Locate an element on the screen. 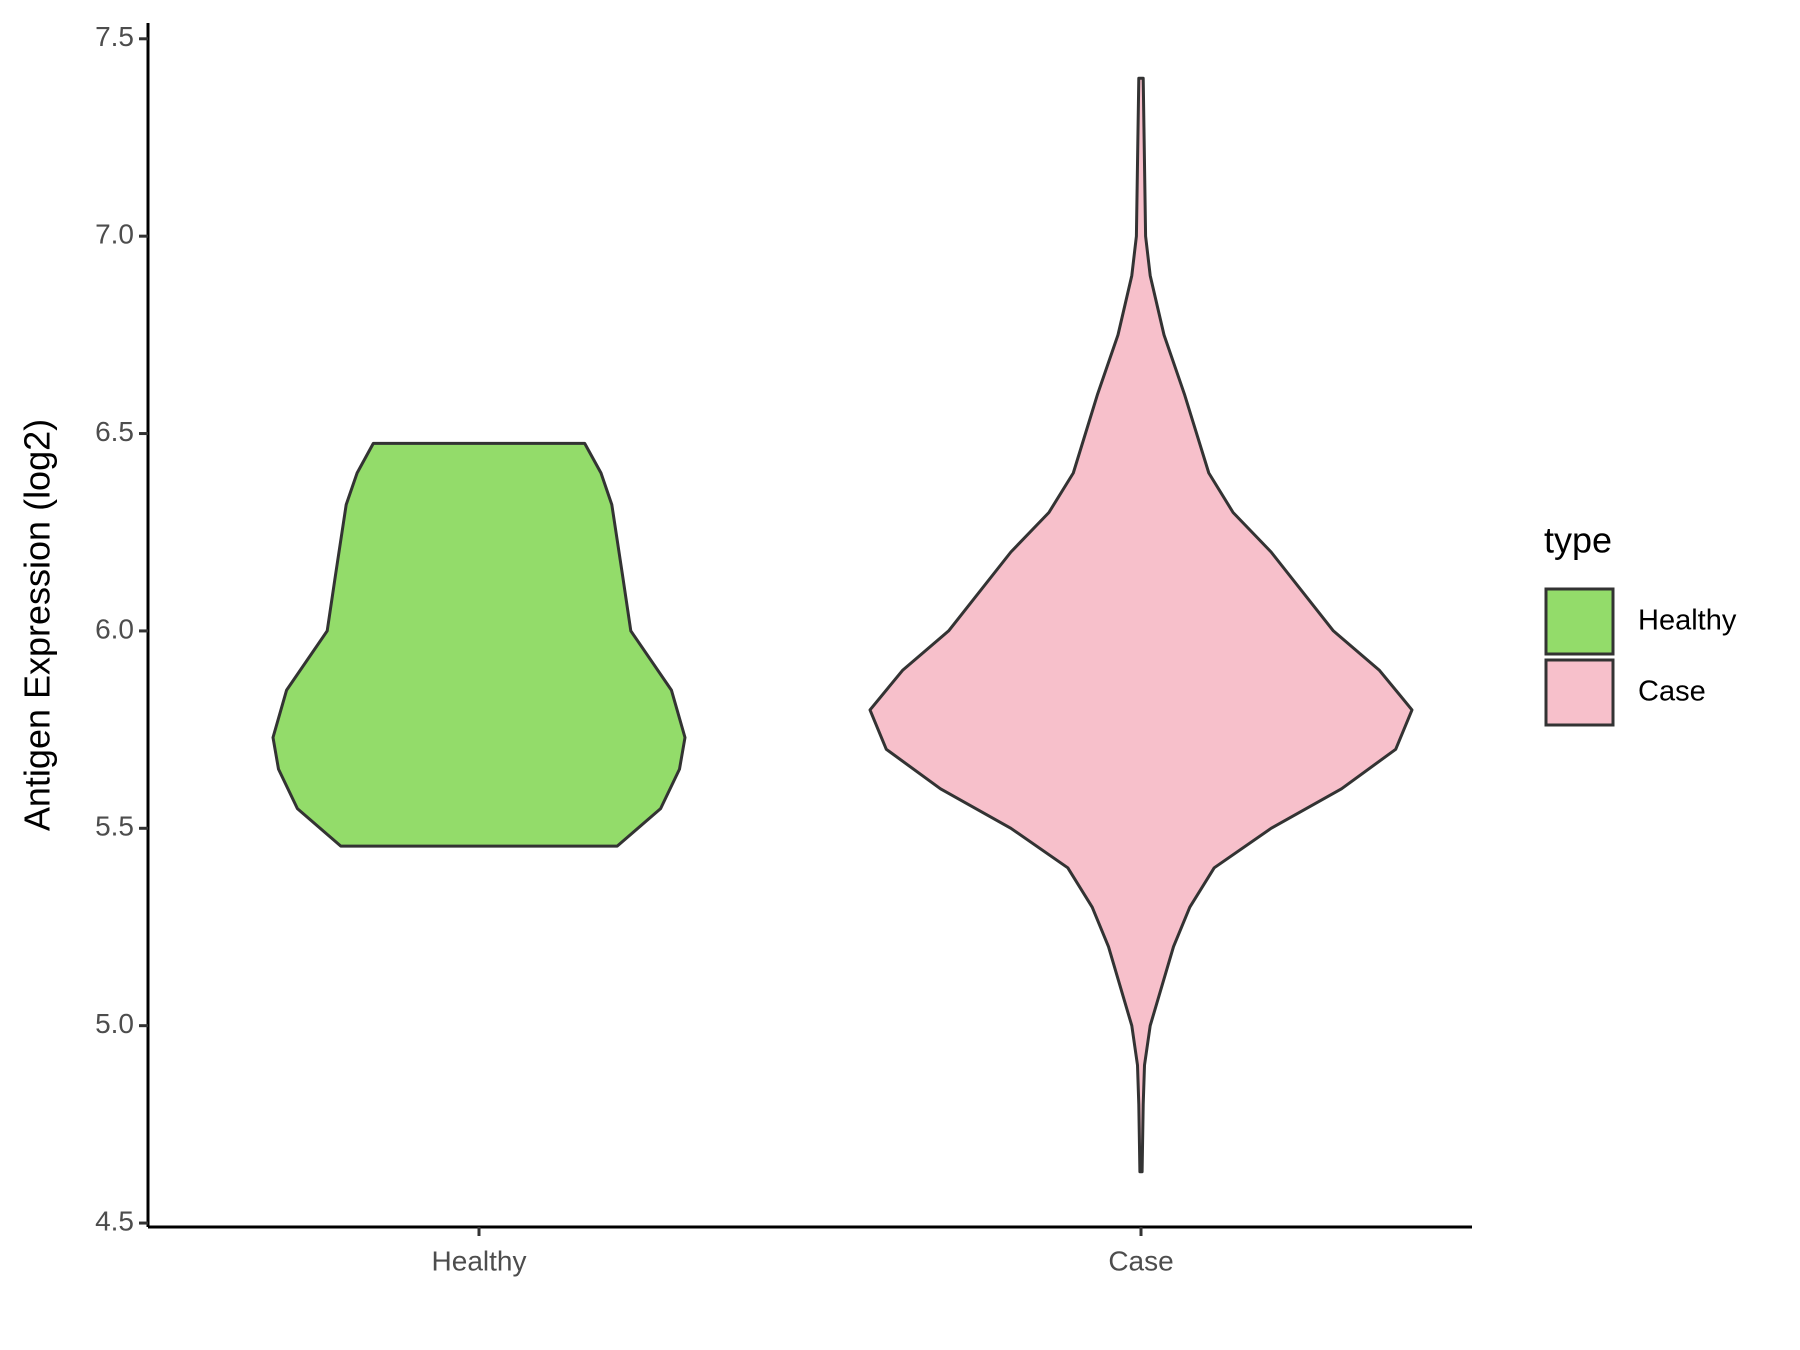 The width and height of the screenshot is (1800, 1350). legend-title: type is located at coordinates (1578, 540).